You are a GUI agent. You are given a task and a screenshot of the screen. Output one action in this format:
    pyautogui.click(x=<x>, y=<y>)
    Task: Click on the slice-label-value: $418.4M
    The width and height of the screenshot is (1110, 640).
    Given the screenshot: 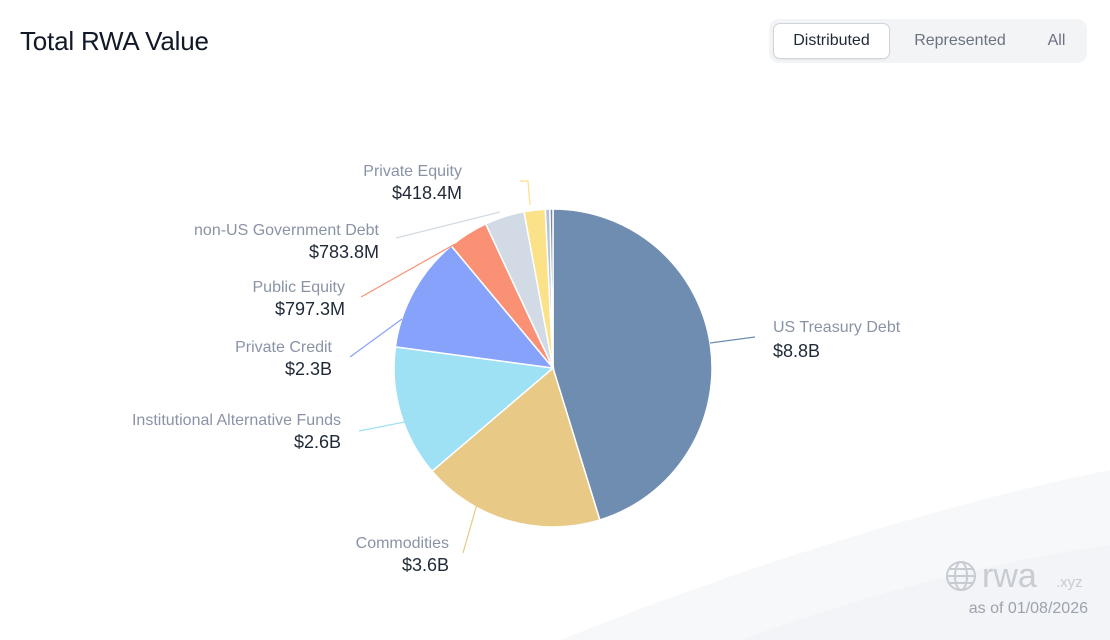 What is the action you would take?
    pyautogui.click(x=427, y=193)
    